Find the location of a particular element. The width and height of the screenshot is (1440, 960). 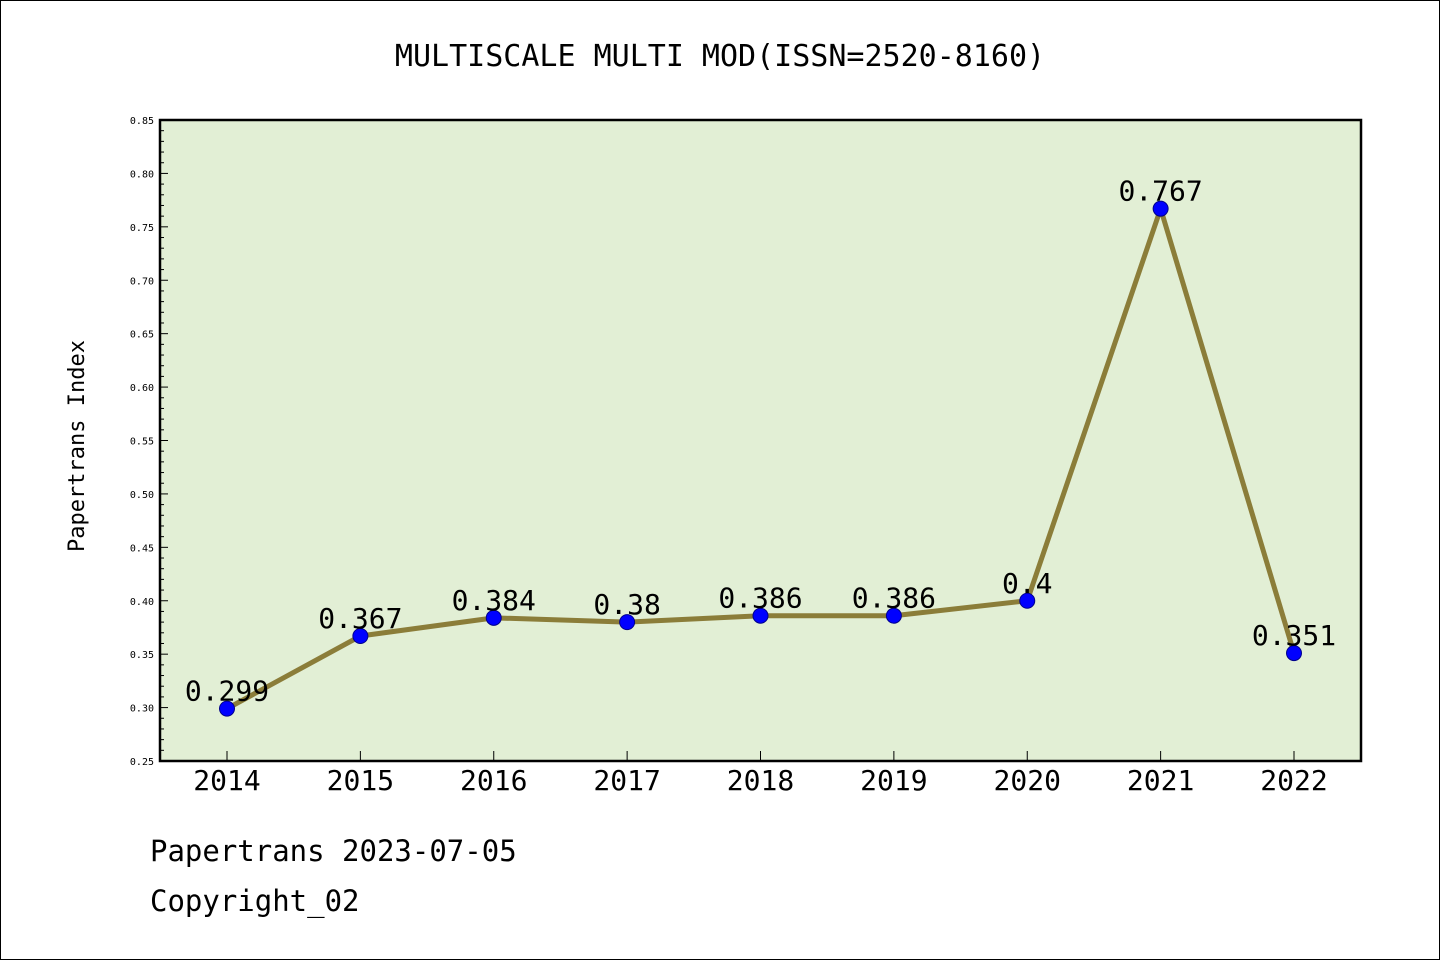

x-tick-label: 2022 is located at coordinates (1293, 780).